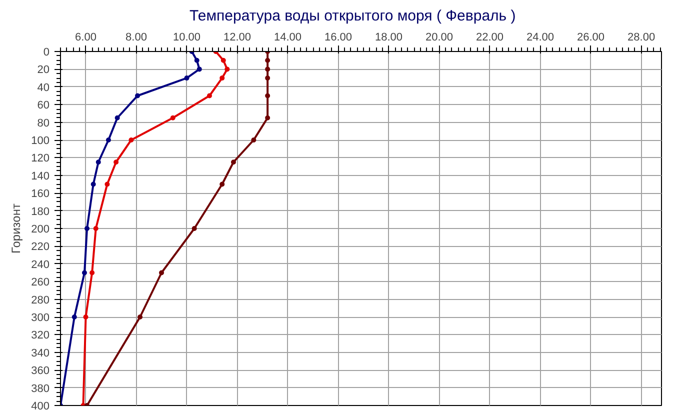 This screenshot has height=419, width=675. What do you see at coordinates (40, 247) in the screenshot?
I see `y-tick-label: 220` at bounding box center [40, 247].